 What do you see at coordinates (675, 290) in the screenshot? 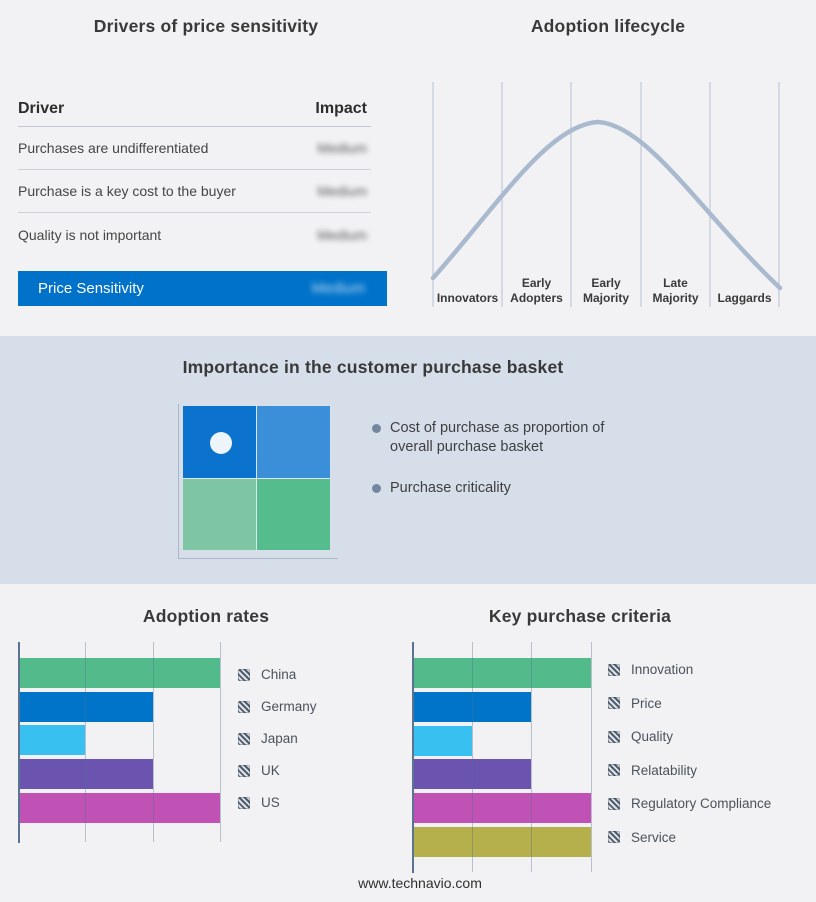
I see `stage-label-late-majority: Late Majority` at bounding box center [675, 290].